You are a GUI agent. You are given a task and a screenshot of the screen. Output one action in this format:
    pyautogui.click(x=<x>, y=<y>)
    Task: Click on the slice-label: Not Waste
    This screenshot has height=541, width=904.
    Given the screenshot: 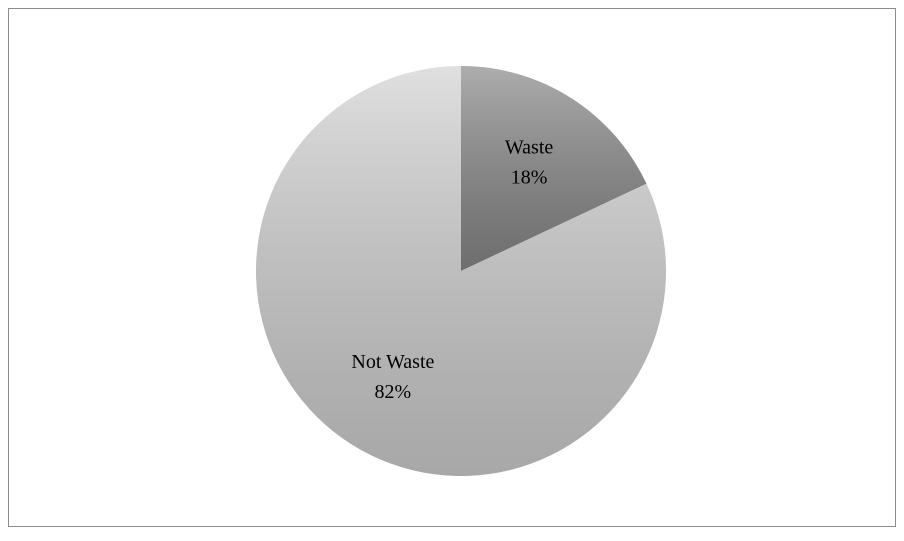 What is the action you would take?
    pyautogui.click(x=392, y=362)
    